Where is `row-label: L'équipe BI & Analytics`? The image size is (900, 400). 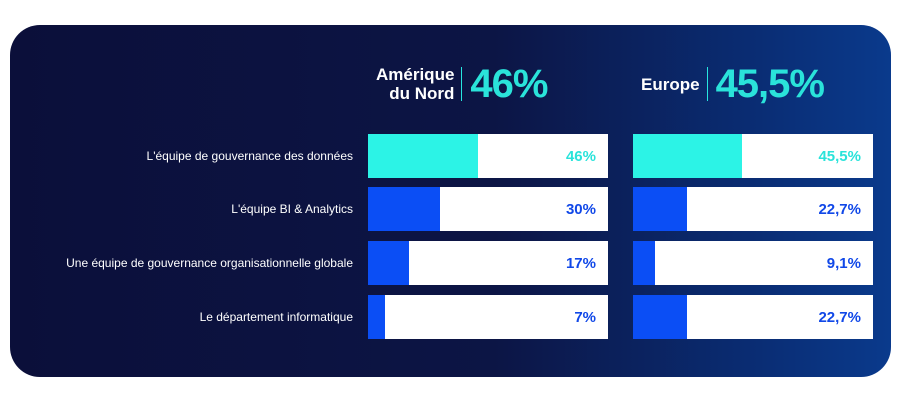 row-label: L'équipe BI & Analytics is located at coordinates (292, 209).